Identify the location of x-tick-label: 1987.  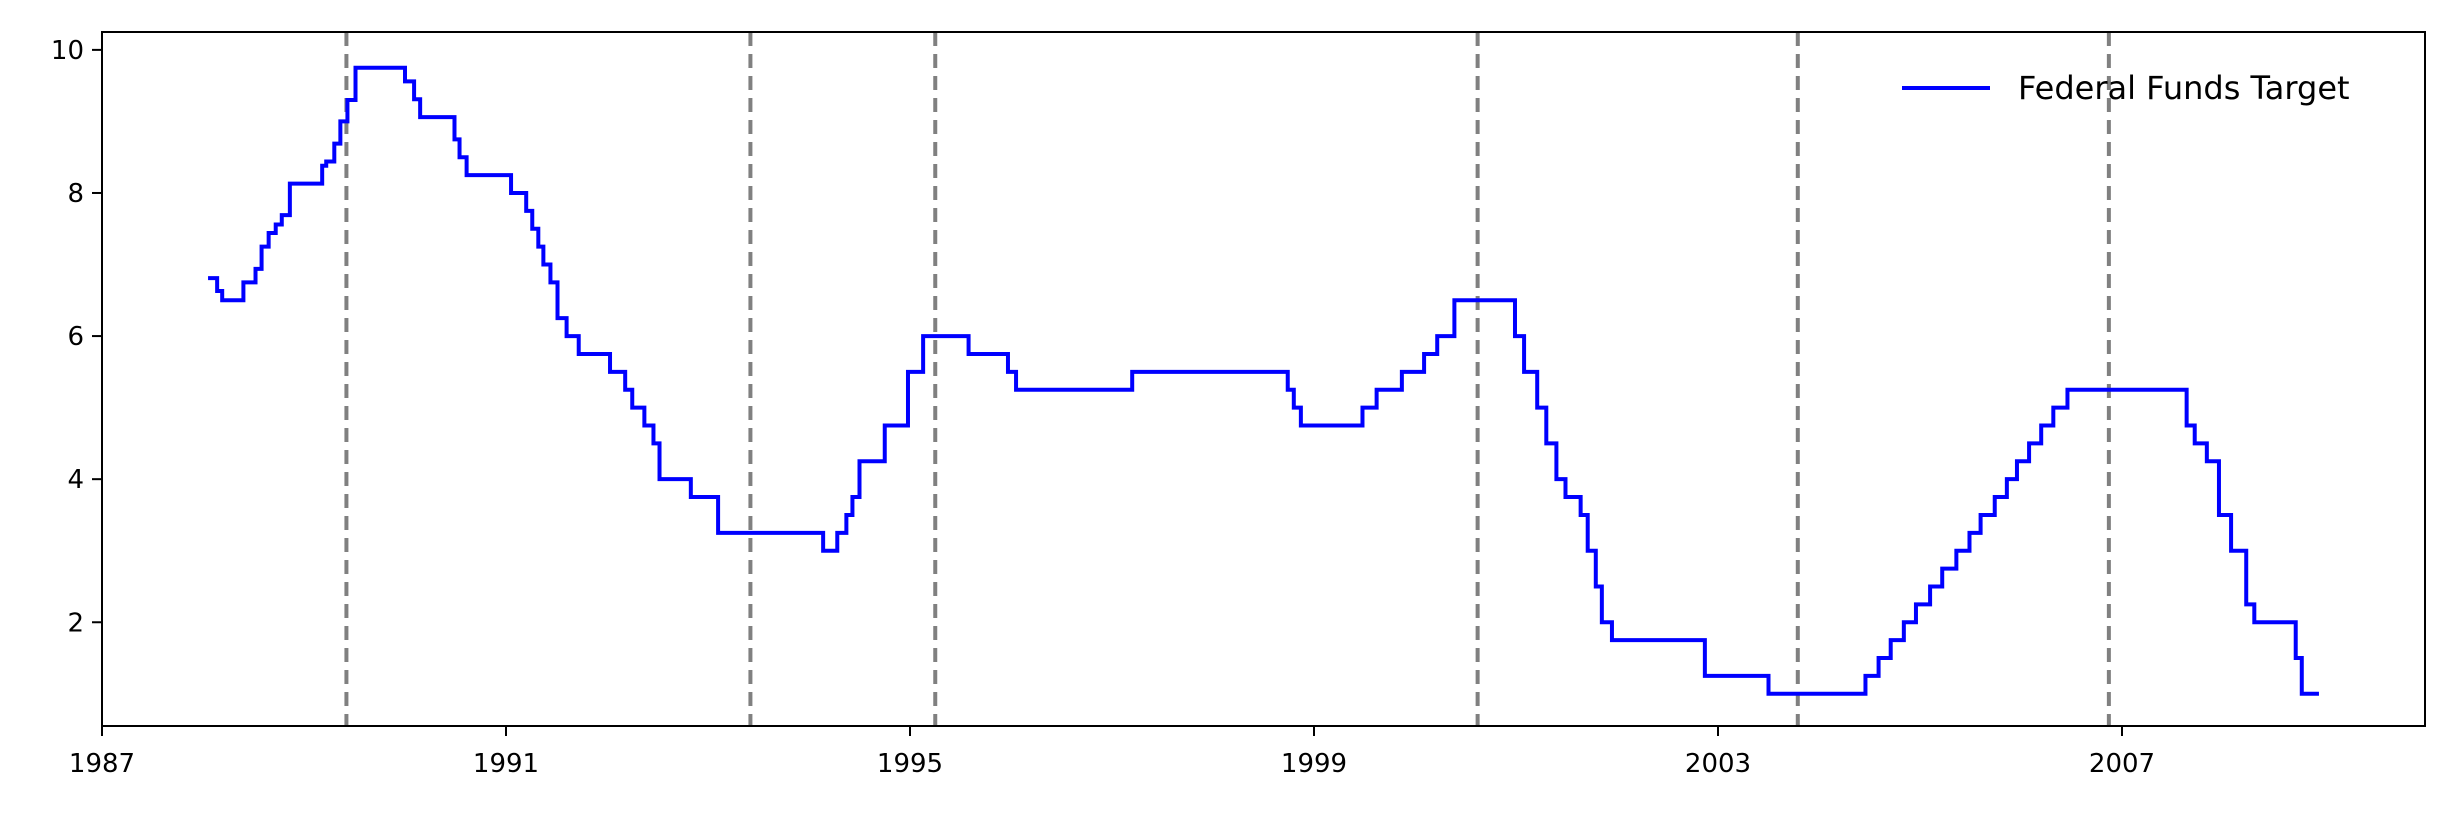
(102, 764).